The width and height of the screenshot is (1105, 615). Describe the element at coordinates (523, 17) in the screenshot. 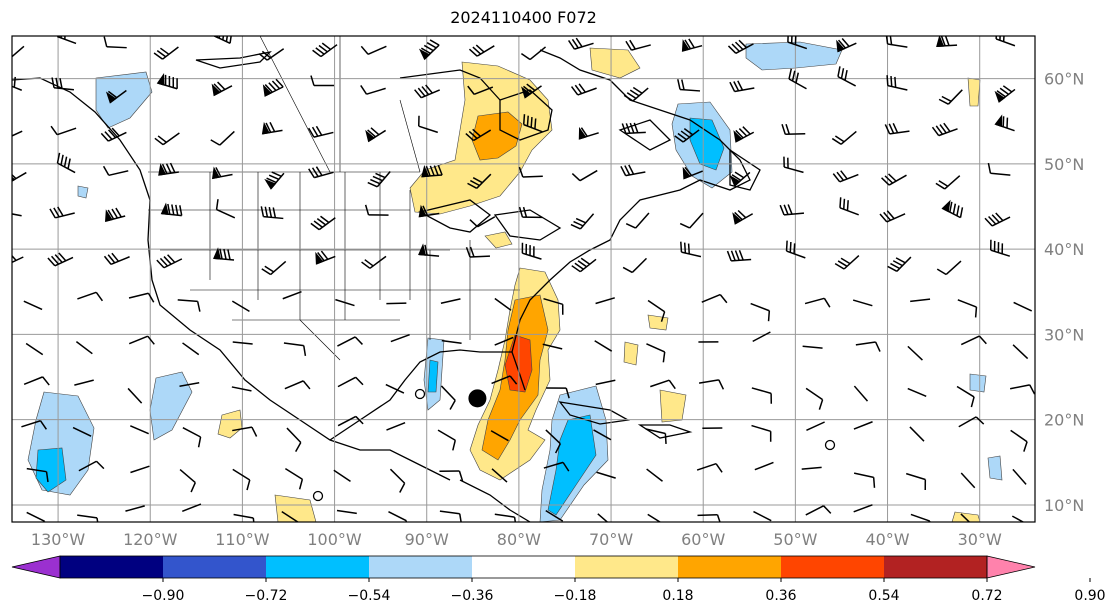

I see `map-title: 2024110400 F072` at that location.